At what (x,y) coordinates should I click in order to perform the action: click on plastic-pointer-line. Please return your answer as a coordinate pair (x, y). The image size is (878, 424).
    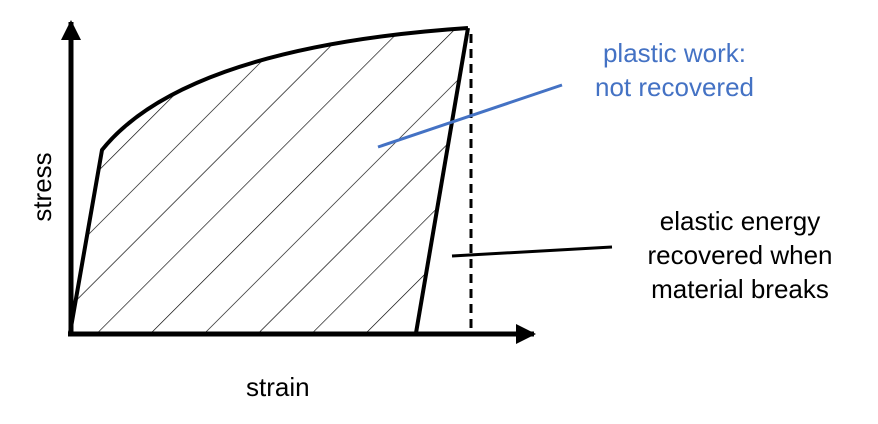
    Looking at the image, I should click on (470, 116).